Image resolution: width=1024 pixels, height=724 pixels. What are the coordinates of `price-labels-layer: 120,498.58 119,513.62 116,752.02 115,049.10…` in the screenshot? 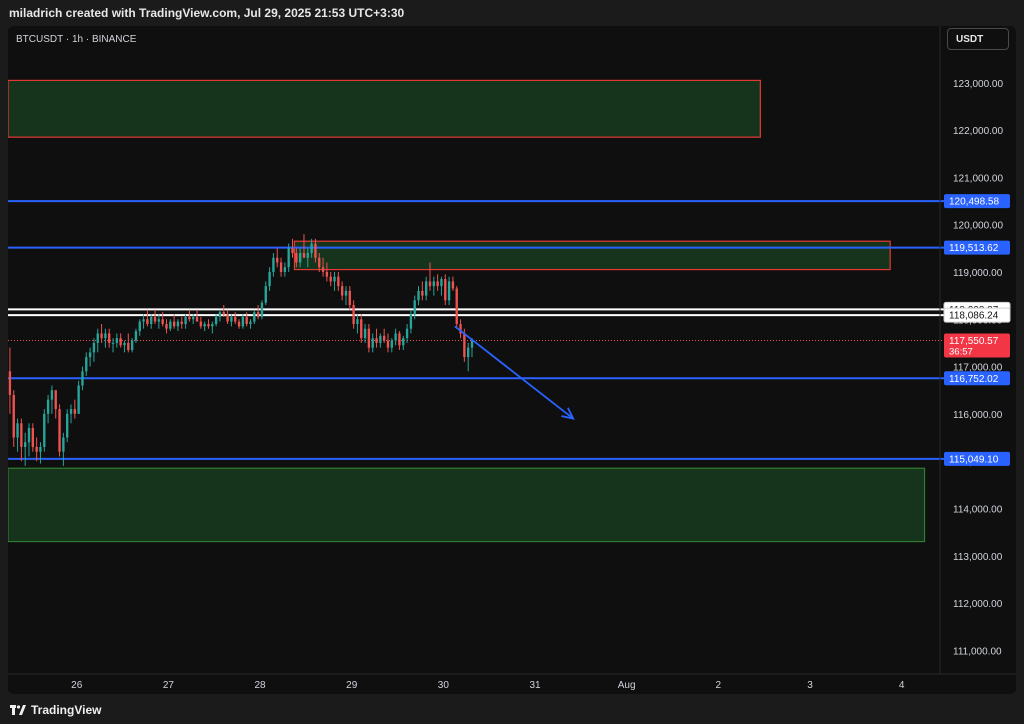 It's located at (977, 330).